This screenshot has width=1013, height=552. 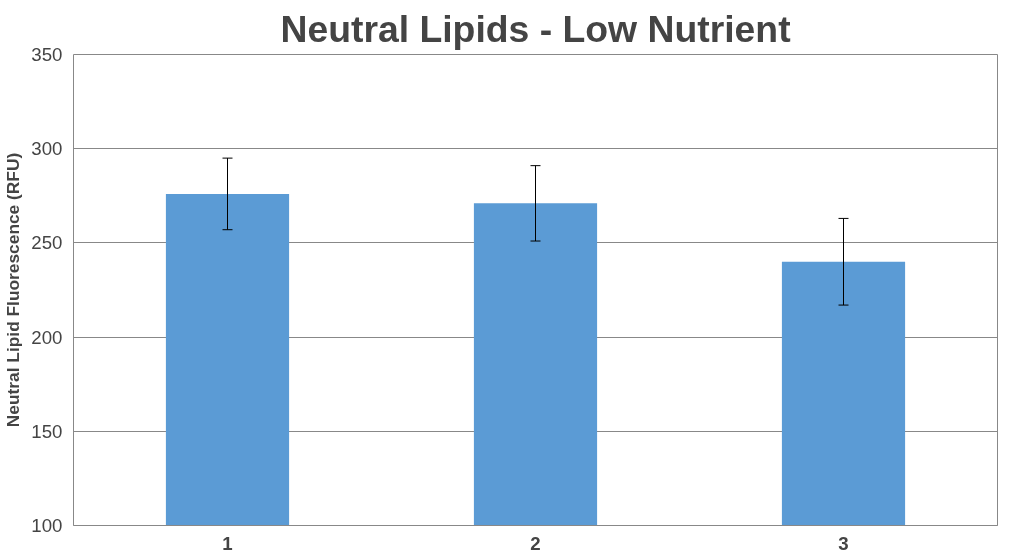 What do you see at coordinates (13, 290) in the screenshot?
I see `y-axis-title: Neutral Lipid Fluorescence (RFU)` at bounding box center [13, 290].